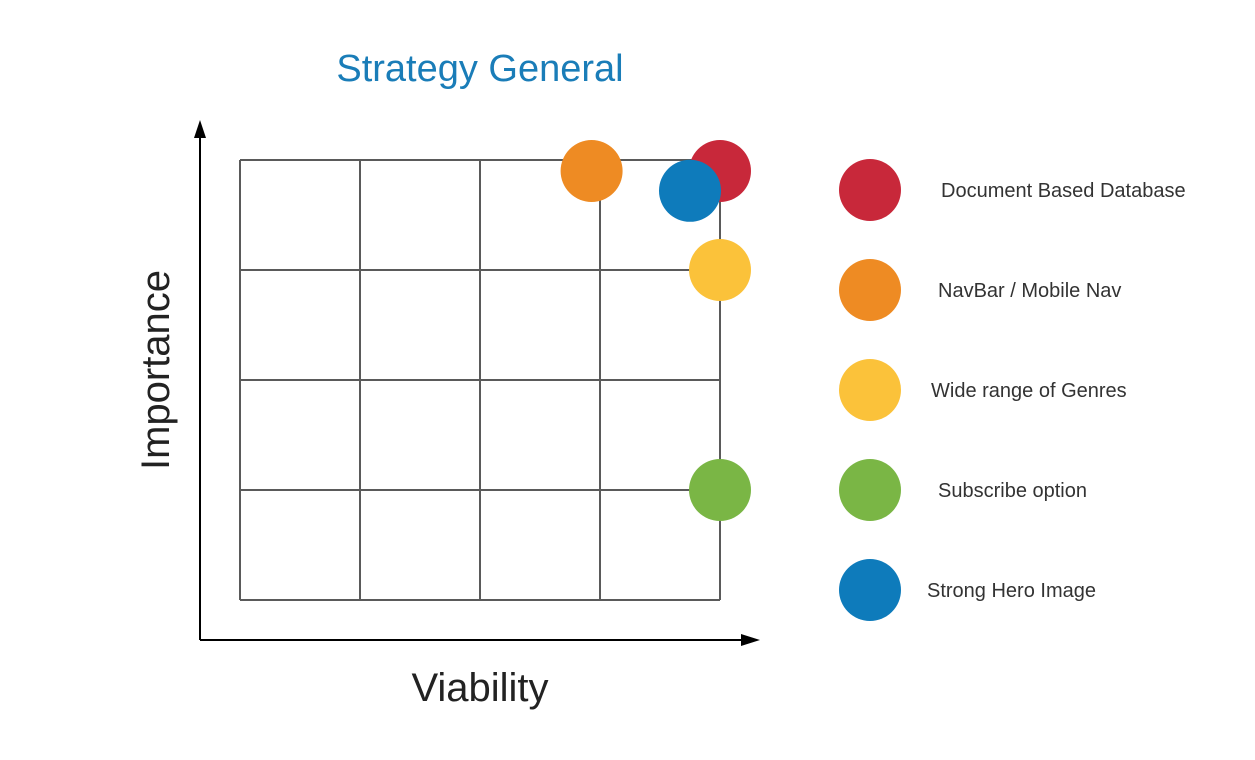 The width and height of the screenshot is (1255, 760). I want to click on legend-label: Wide range of Genres, so click(1029, 391).